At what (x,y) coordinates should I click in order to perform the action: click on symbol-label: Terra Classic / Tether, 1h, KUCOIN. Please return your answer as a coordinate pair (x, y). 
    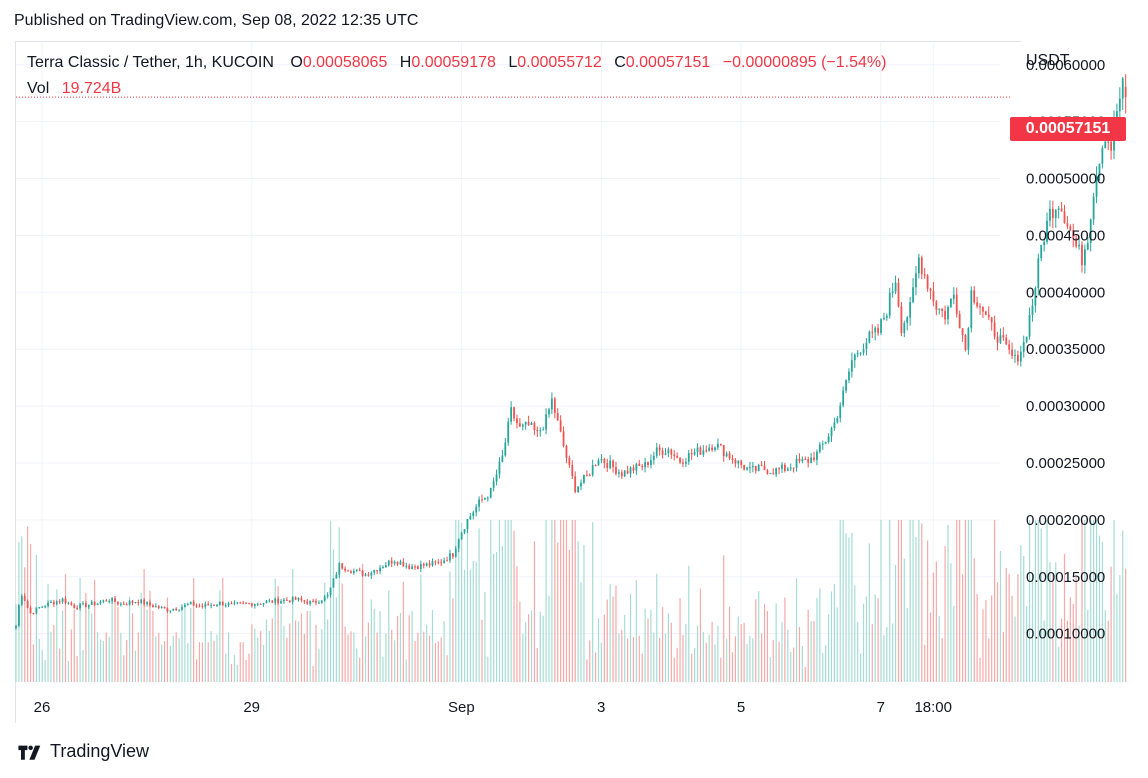
    Looking at the image, I should click on (150, 62).